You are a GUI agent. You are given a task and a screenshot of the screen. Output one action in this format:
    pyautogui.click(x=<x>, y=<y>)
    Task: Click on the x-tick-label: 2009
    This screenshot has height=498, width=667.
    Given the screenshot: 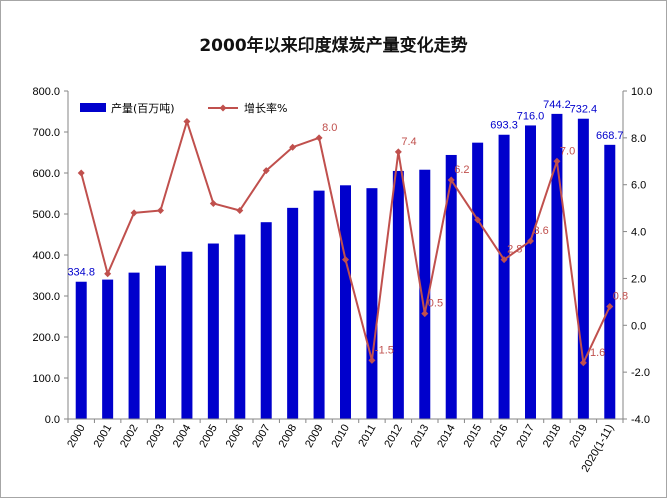 What is the action you would take?
    pyautogui.click(x=314, y=436)
    